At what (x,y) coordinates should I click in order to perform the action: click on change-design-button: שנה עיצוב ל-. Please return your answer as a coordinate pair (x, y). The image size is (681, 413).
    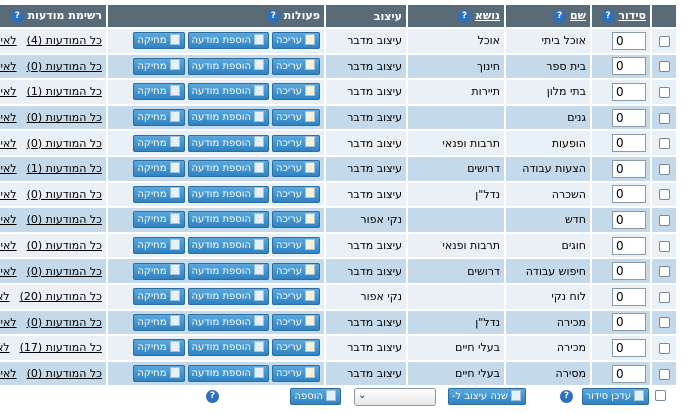
    Looking at the image, I should click on (486, 396).